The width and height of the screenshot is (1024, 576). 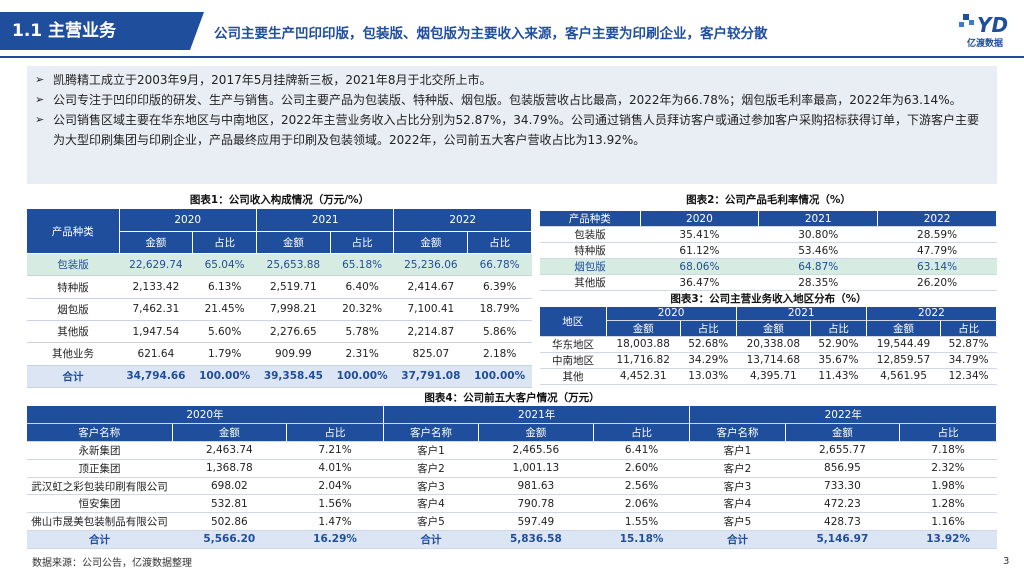 I want to click on table-cell: 6.13%, so click(x=224, y=287).